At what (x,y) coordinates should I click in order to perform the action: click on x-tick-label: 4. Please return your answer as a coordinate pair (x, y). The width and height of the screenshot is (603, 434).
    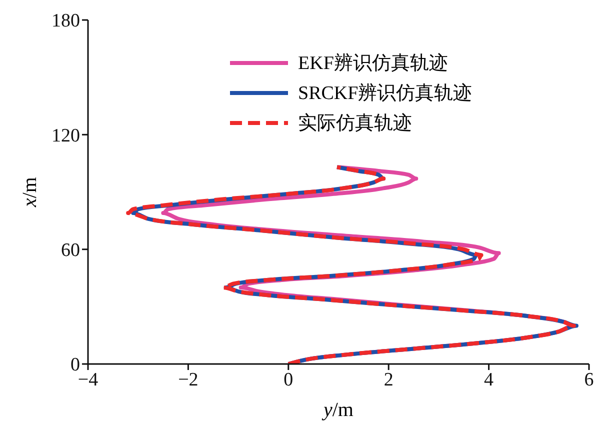
    Looking at the image, I should click on (489, 379).